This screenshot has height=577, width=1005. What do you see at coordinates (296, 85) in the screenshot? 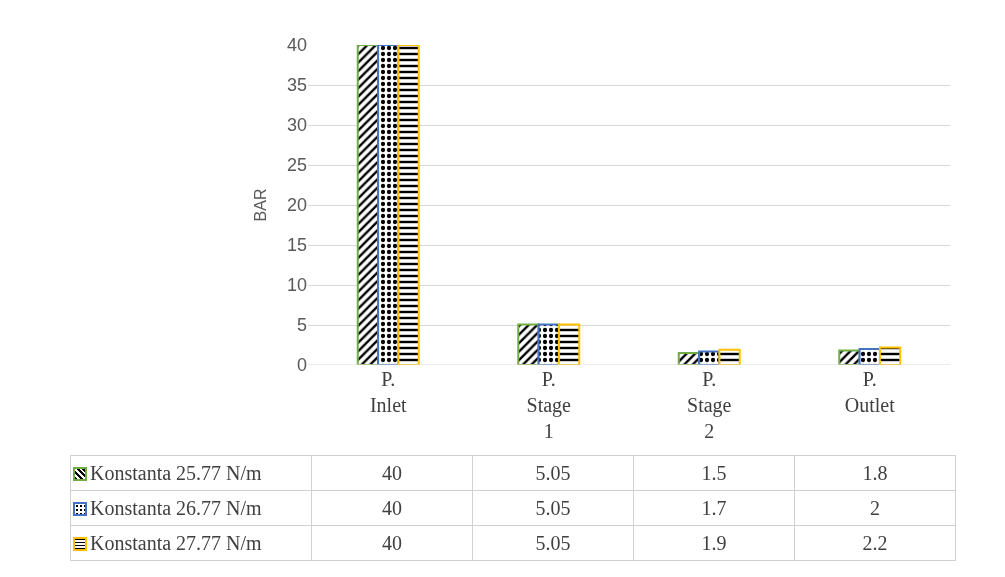
I see `y-tick-label: 35` at bounding box center [296, 85].